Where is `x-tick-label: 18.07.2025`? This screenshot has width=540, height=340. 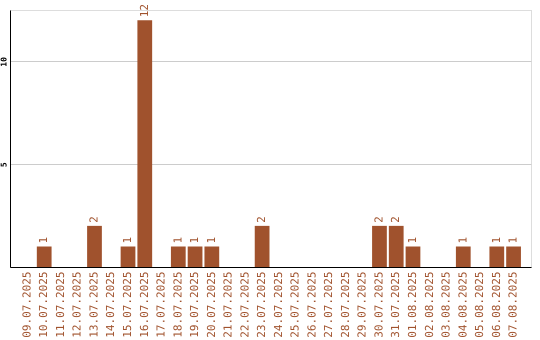
x-tick-label: 18.07.2025 is located at coordinates (177, 305).